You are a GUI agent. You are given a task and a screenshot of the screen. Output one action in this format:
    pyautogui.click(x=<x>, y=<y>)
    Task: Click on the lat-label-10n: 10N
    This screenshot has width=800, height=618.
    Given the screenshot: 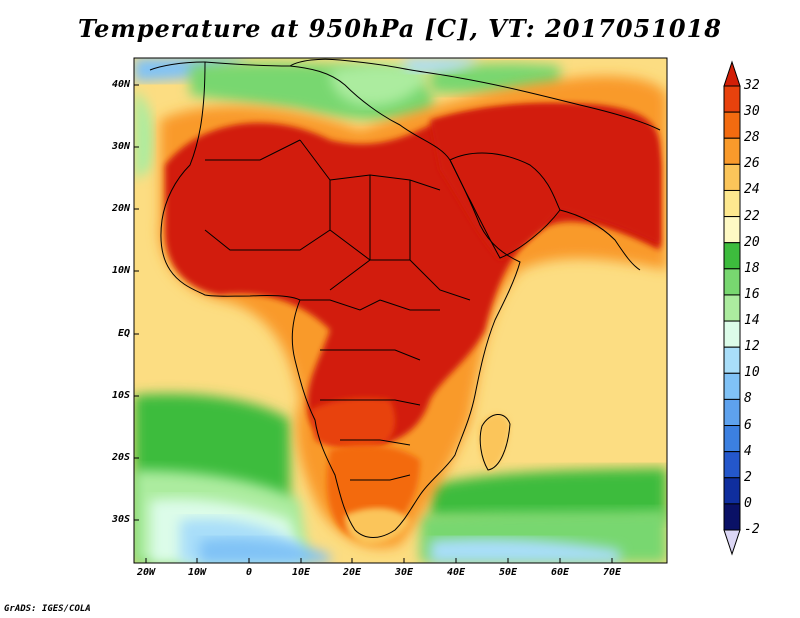 What is the action you would take?
    pyautogui.click(x=120, y=270)
    